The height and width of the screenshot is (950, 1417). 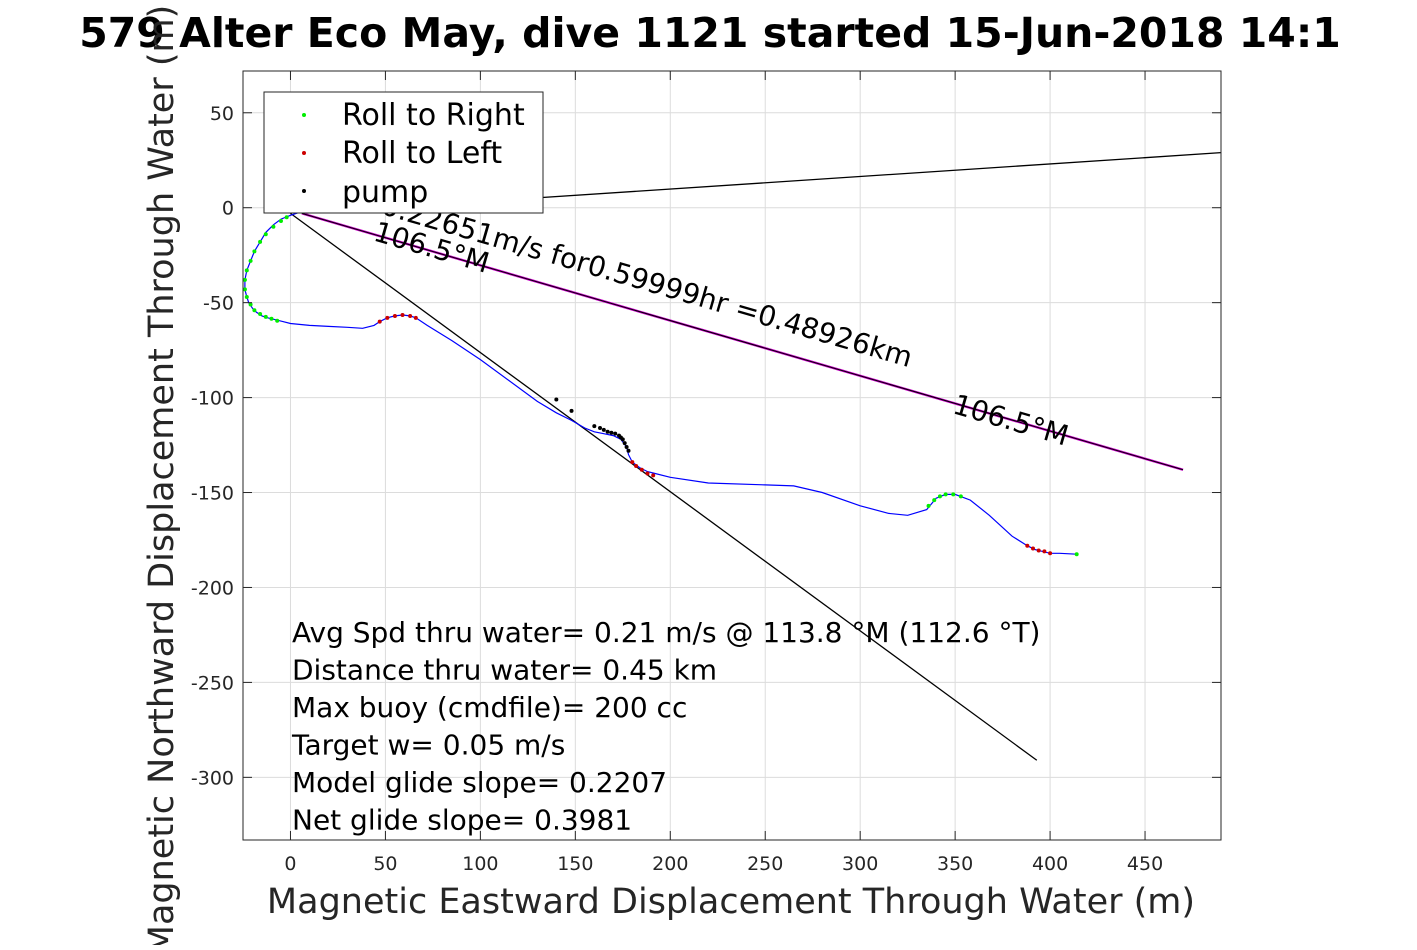 What do you see at coordinates (212, 683) in the screenshot?
I see `y-tick-label: -250` at bounding box center [212, 683].